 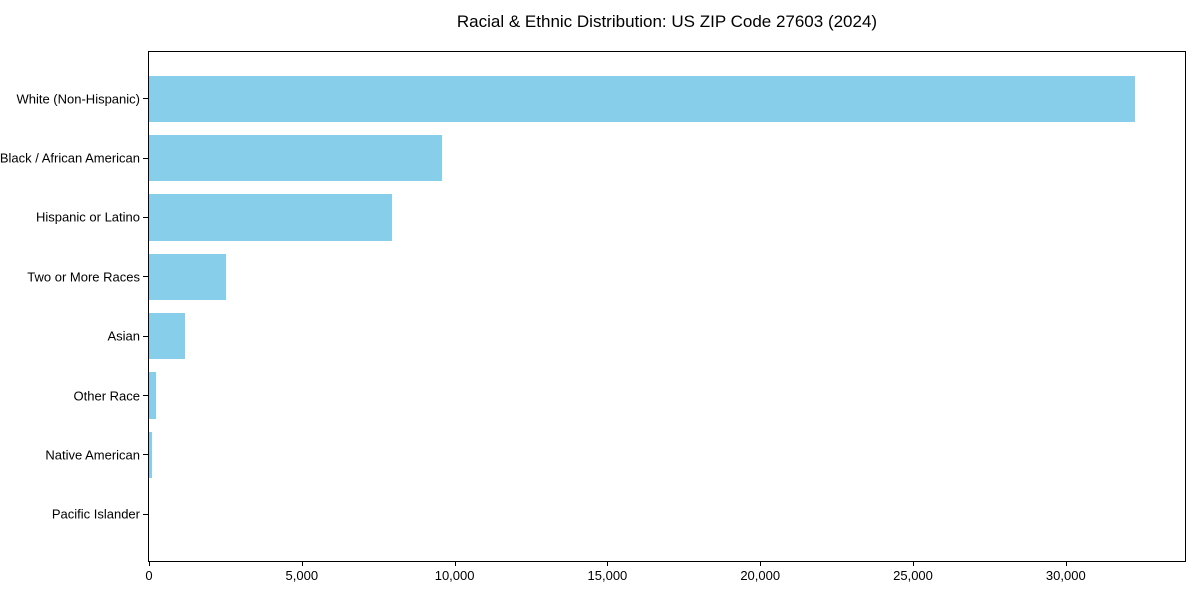 What do you see at coordinates (123, 336) in the screenshot?
I see `y-axis-category-label: Asian` at bounding box center [123, 336].